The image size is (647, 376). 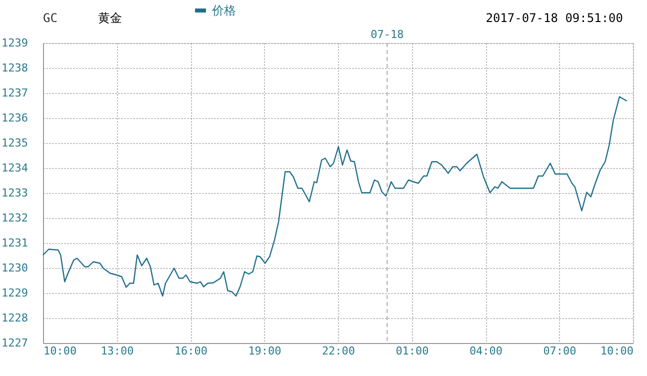 I want to click on chart-subtitle: 黄金, so click(x=110, y=18).